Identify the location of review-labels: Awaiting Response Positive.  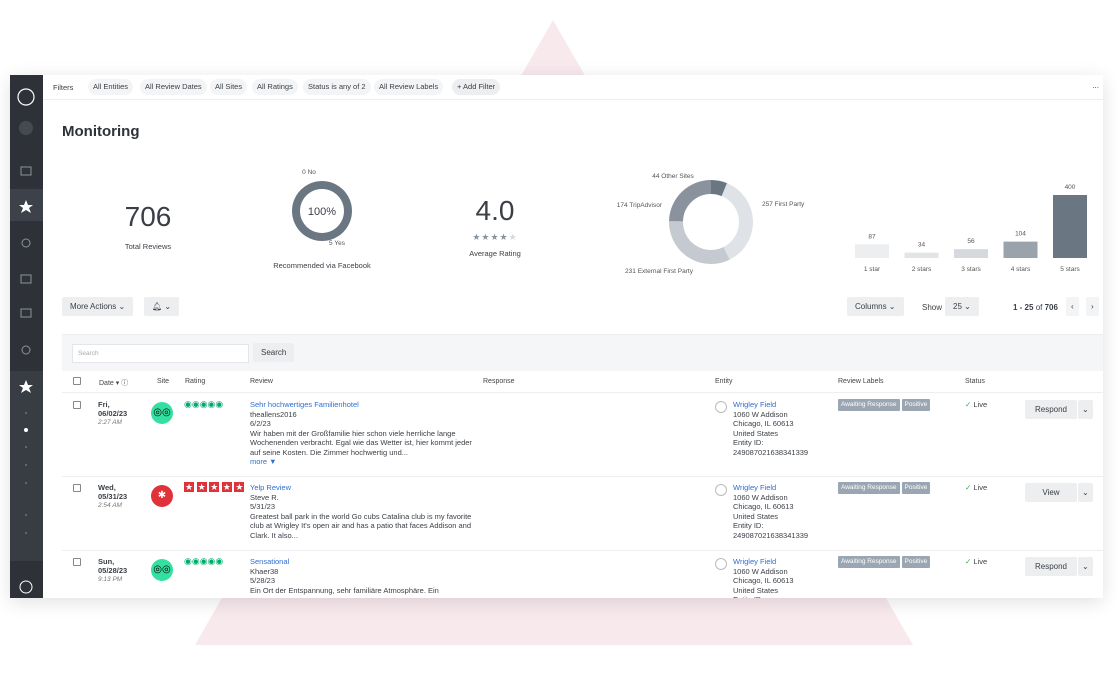
(885, 405).